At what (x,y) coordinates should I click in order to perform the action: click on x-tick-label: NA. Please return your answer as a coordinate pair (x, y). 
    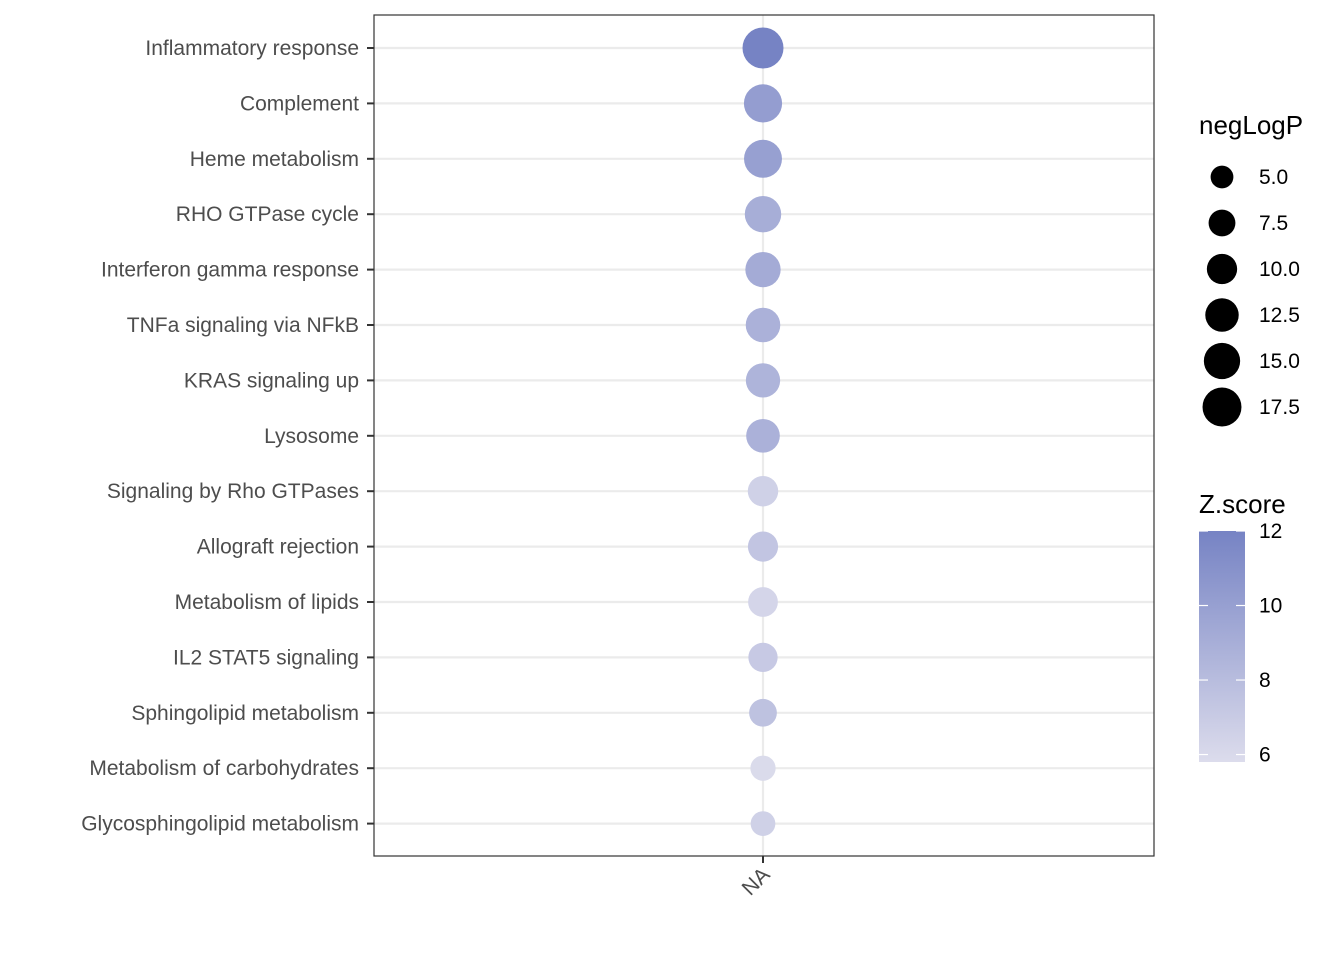
    Looking at the image, I should click on (756, 881).